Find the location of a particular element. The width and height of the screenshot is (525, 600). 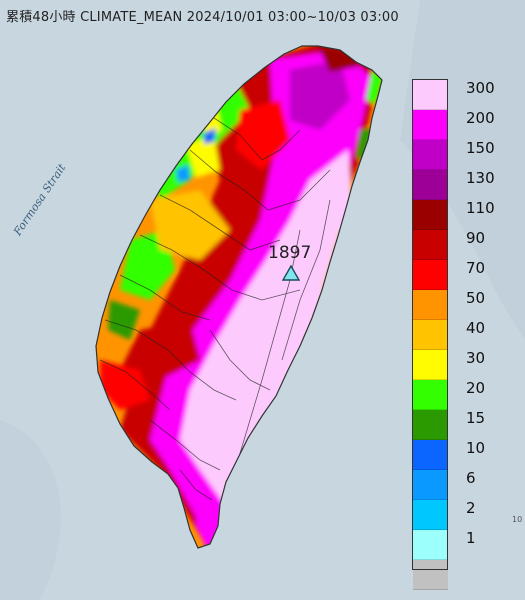

legend-label: 150 is located at coordinates (480, 148).